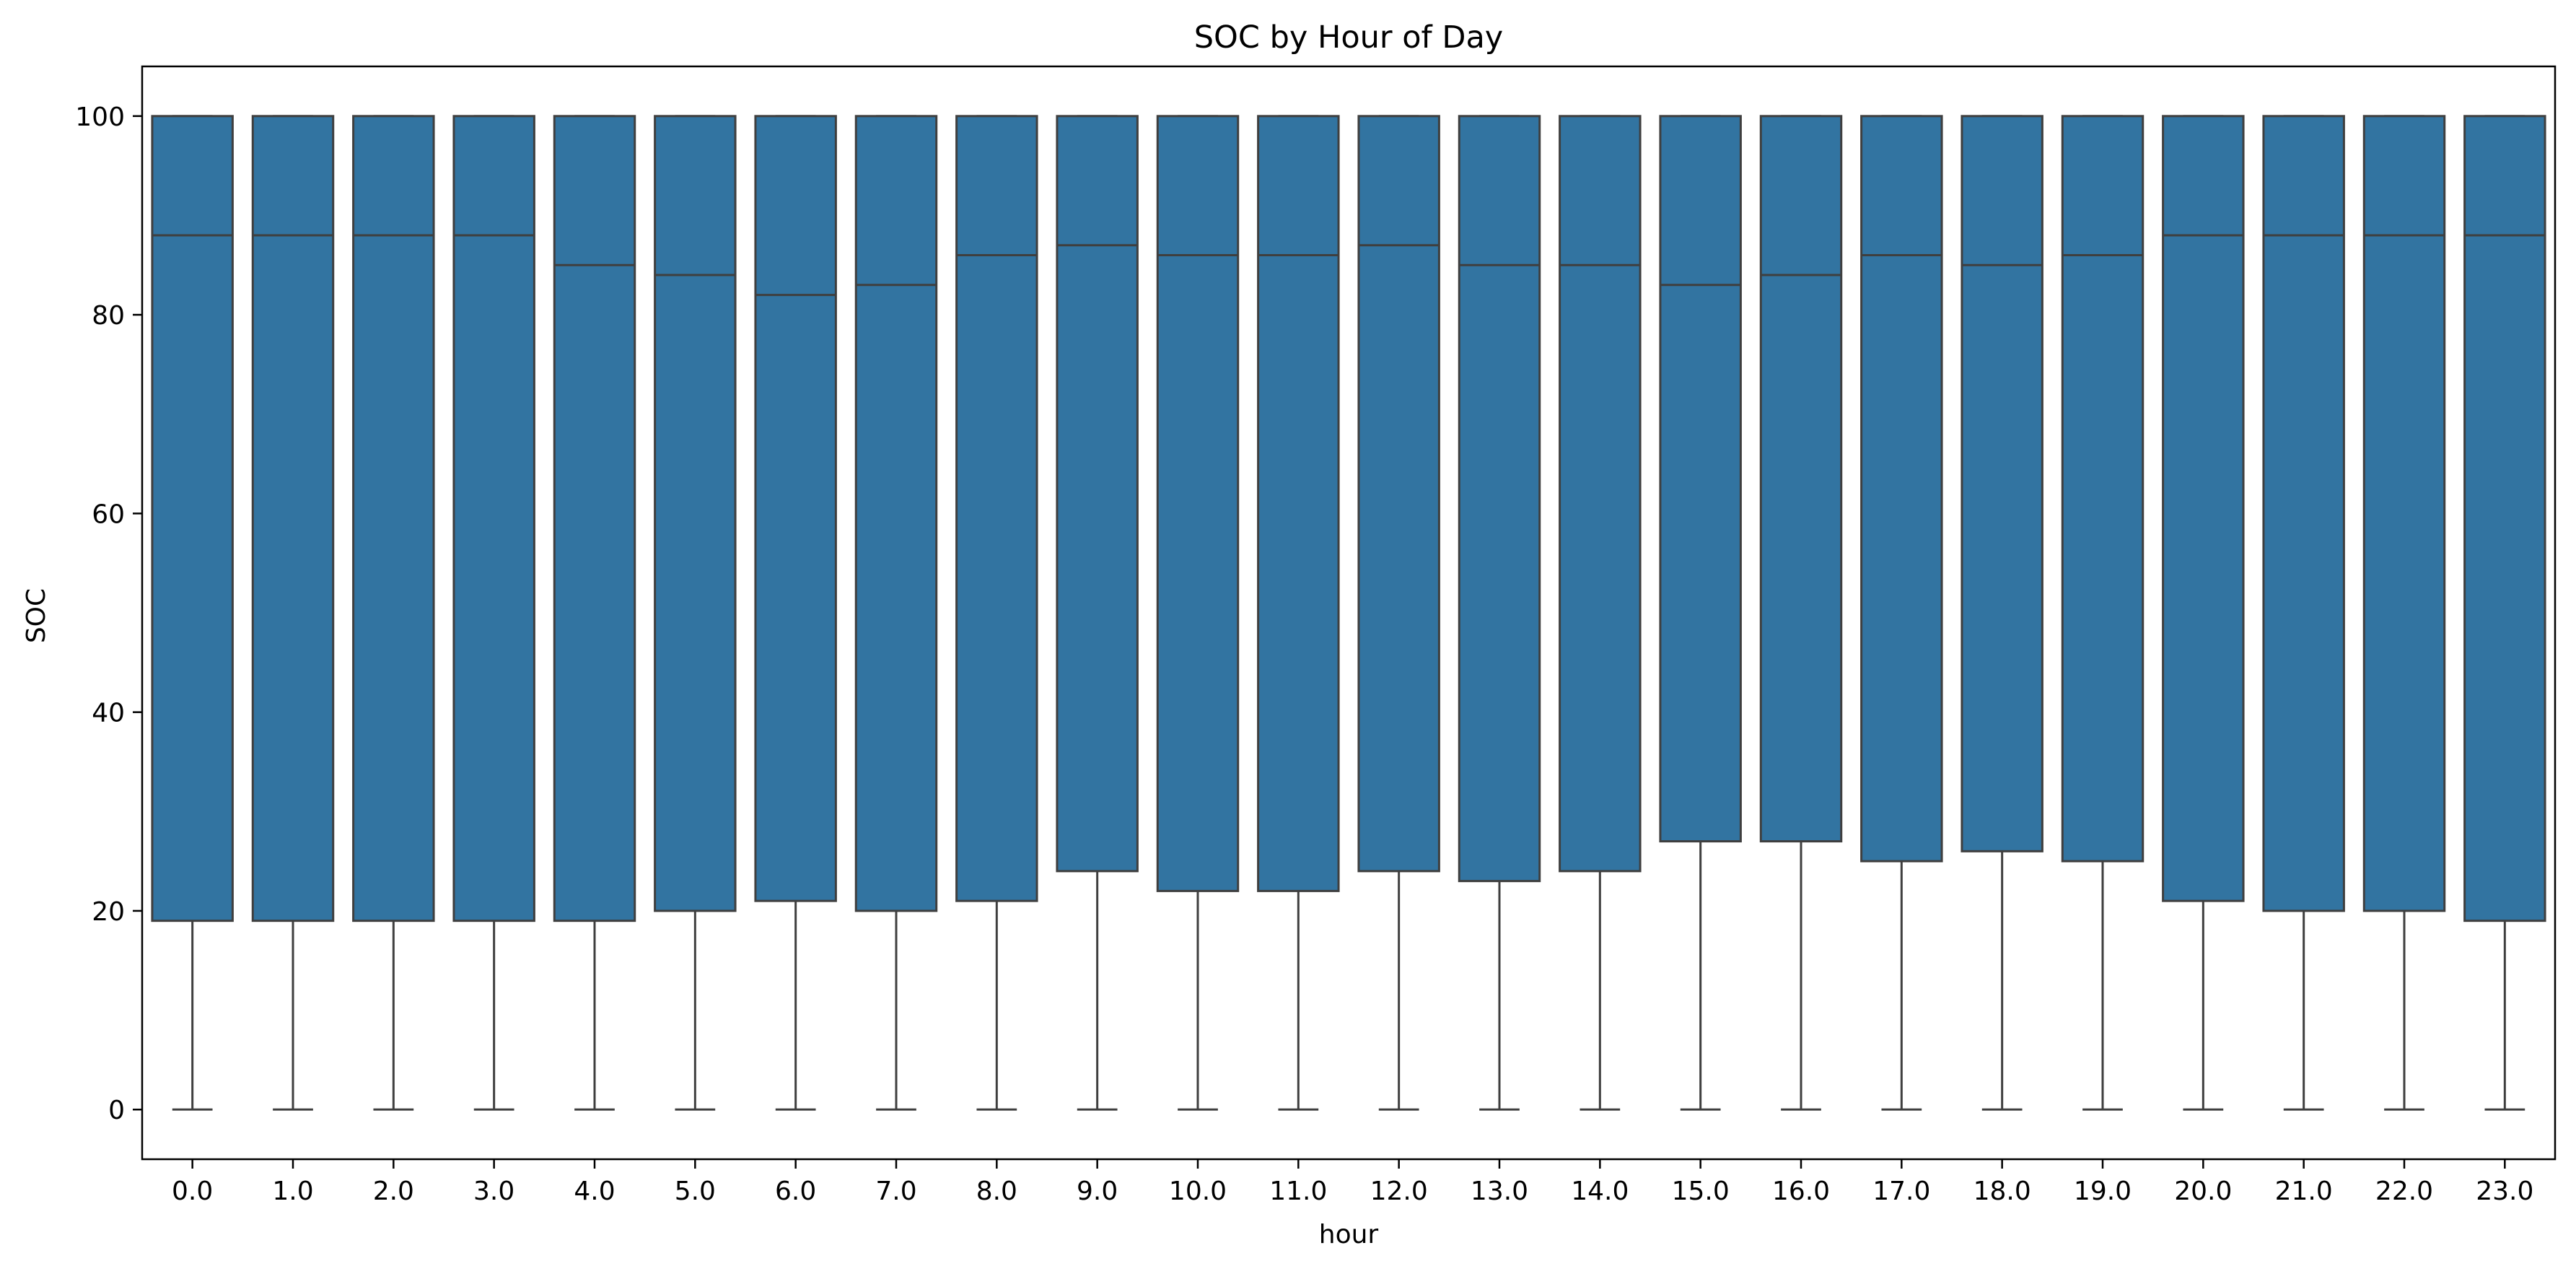 The image size is (2576, 1274). Describe the element at coordinates (695, 1191) in the screenshot. I see `x-tick-label: 5.0` at that location.